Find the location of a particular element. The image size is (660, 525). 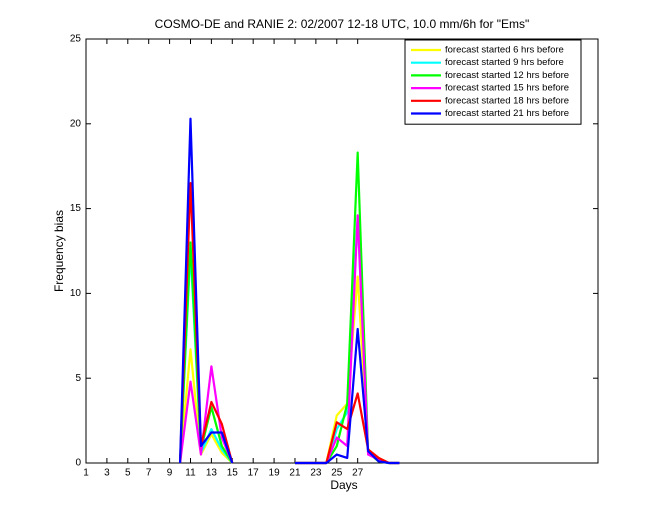

x-tick-label: 1 is located at coordinates (86, 473).